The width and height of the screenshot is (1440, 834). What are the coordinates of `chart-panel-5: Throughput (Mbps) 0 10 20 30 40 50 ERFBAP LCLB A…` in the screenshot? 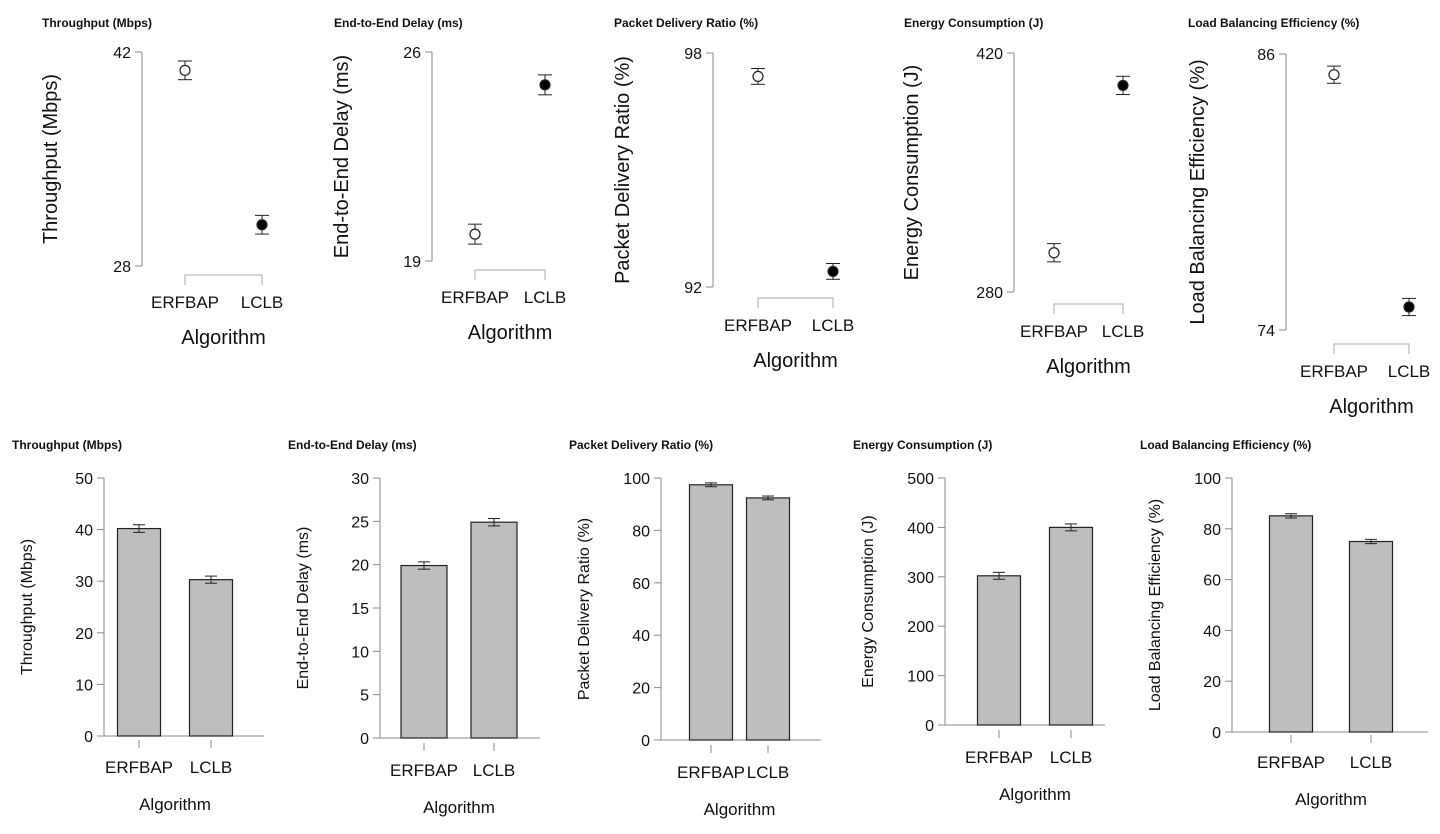 It's located at (143, 633).